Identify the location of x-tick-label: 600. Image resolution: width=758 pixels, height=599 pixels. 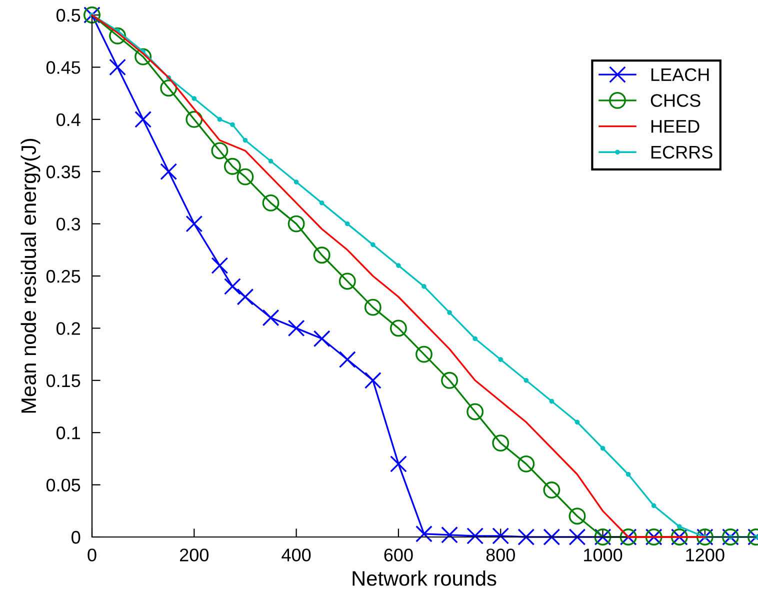
(398, 555).